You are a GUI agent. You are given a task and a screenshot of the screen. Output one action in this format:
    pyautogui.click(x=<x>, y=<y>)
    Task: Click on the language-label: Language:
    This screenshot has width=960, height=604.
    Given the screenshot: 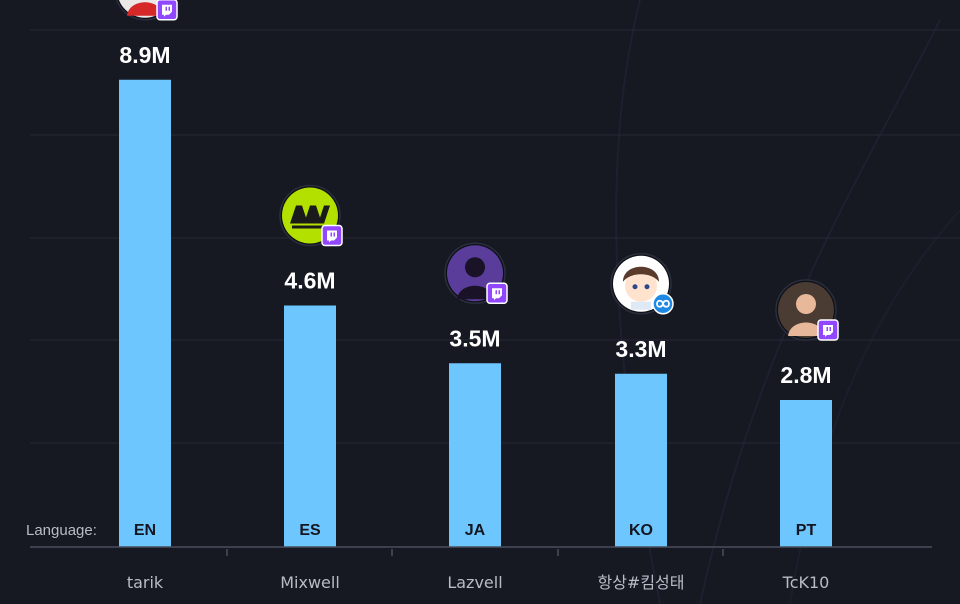 What is the action you would take?
    pyautogui.click(x=61, y=530)
    